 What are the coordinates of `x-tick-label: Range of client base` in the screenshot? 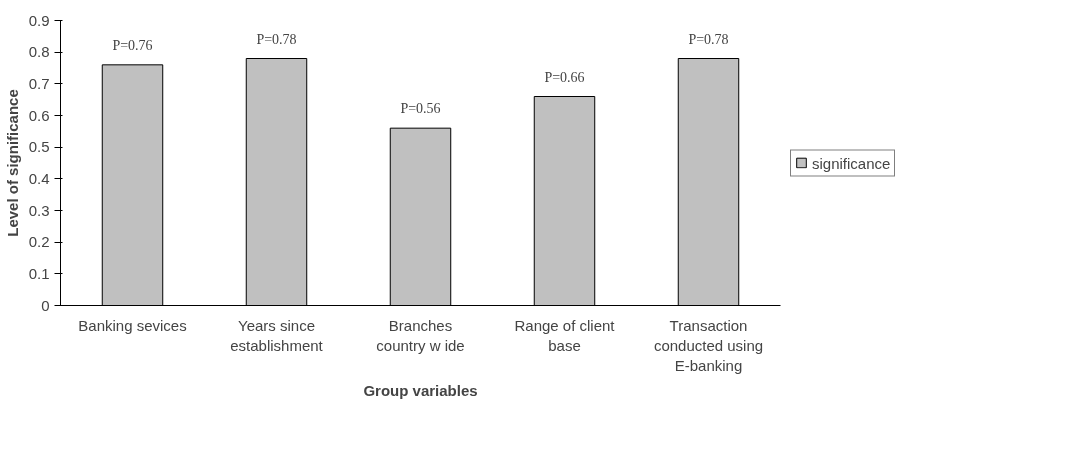 It's located at (565, 335).